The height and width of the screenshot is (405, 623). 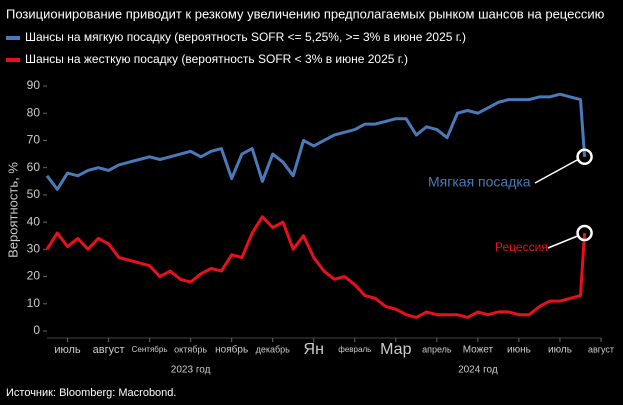 What do you see at coordinates (34, 303) in the screenshot?
I see `y-tick-label: 10` at bounding box center [34, 303].